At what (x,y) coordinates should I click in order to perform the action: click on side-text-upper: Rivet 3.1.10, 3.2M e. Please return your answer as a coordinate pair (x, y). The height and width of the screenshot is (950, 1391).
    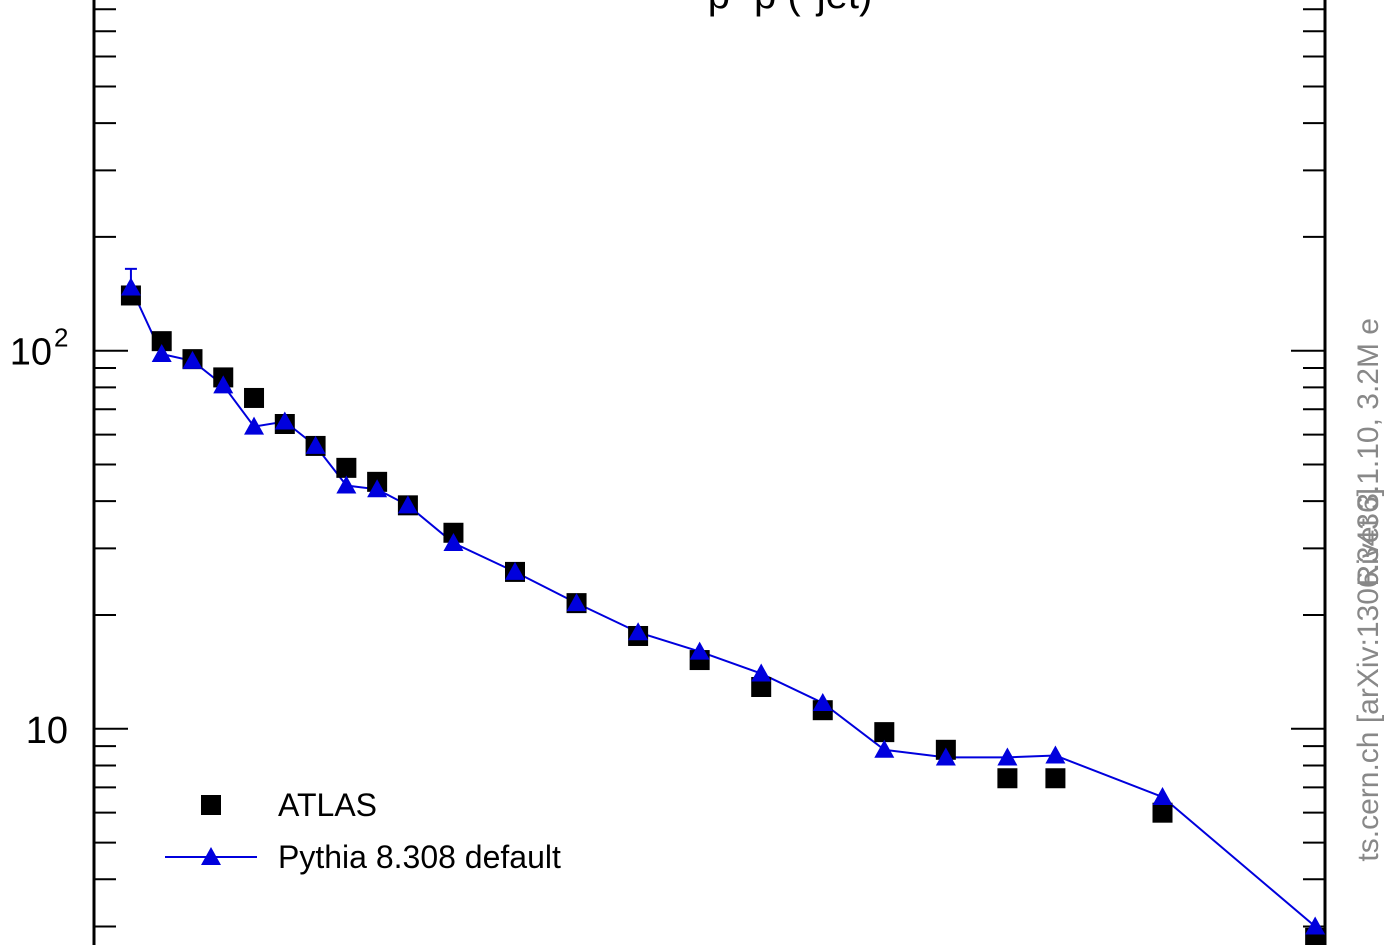
    Looking at the image, I should click on (1368, 452).